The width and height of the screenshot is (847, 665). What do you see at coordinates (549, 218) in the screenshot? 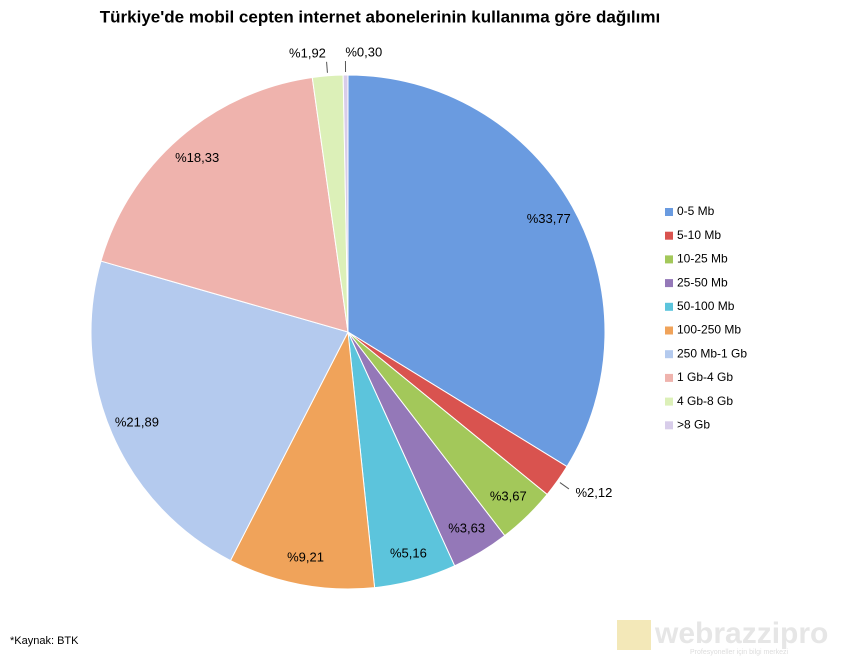
I see `data-label: %33,77` at bounding box center [549, 218].